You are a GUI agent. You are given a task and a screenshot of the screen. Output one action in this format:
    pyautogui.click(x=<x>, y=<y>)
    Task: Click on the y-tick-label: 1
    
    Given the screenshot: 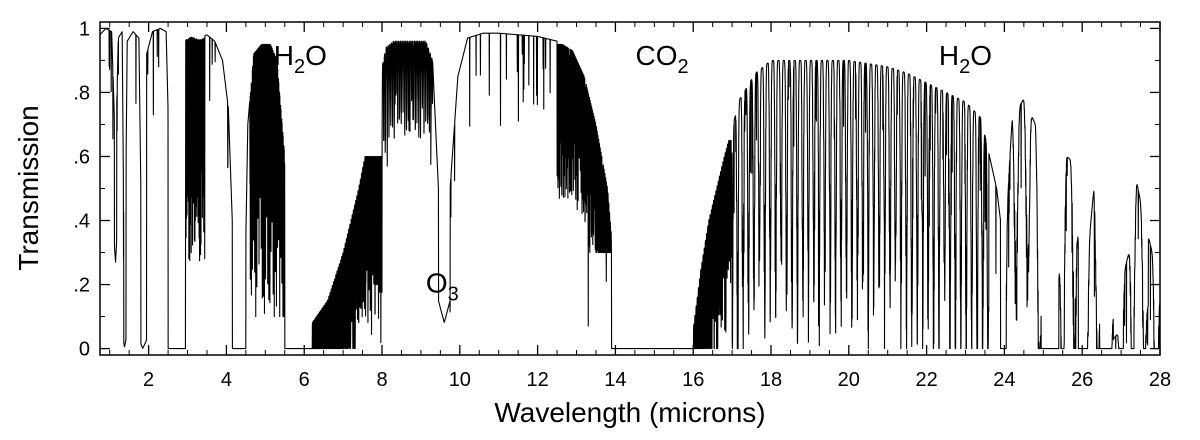 What is the action you would take?
    pyautogui.click(x=84, y=29)
    